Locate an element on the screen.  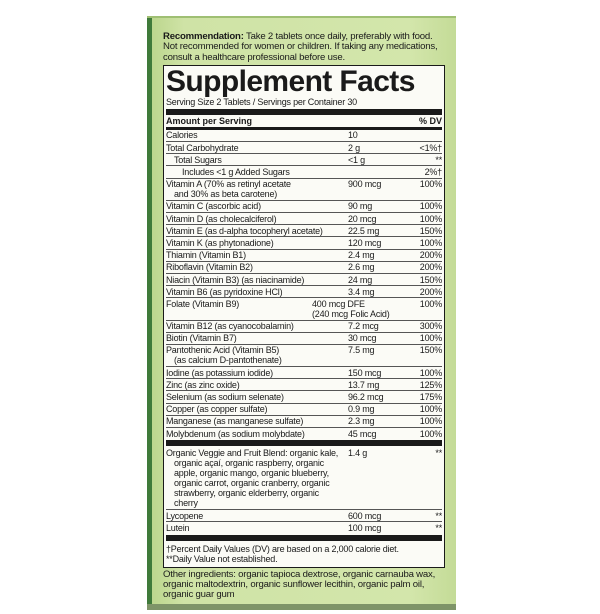
nutrient-dv: <1%† is located at coordinates (431, 147).